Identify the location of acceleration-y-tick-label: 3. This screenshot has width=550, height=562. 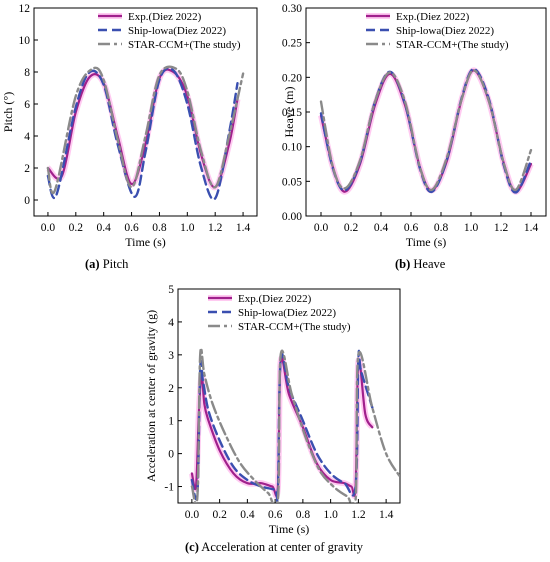
(171, 356).